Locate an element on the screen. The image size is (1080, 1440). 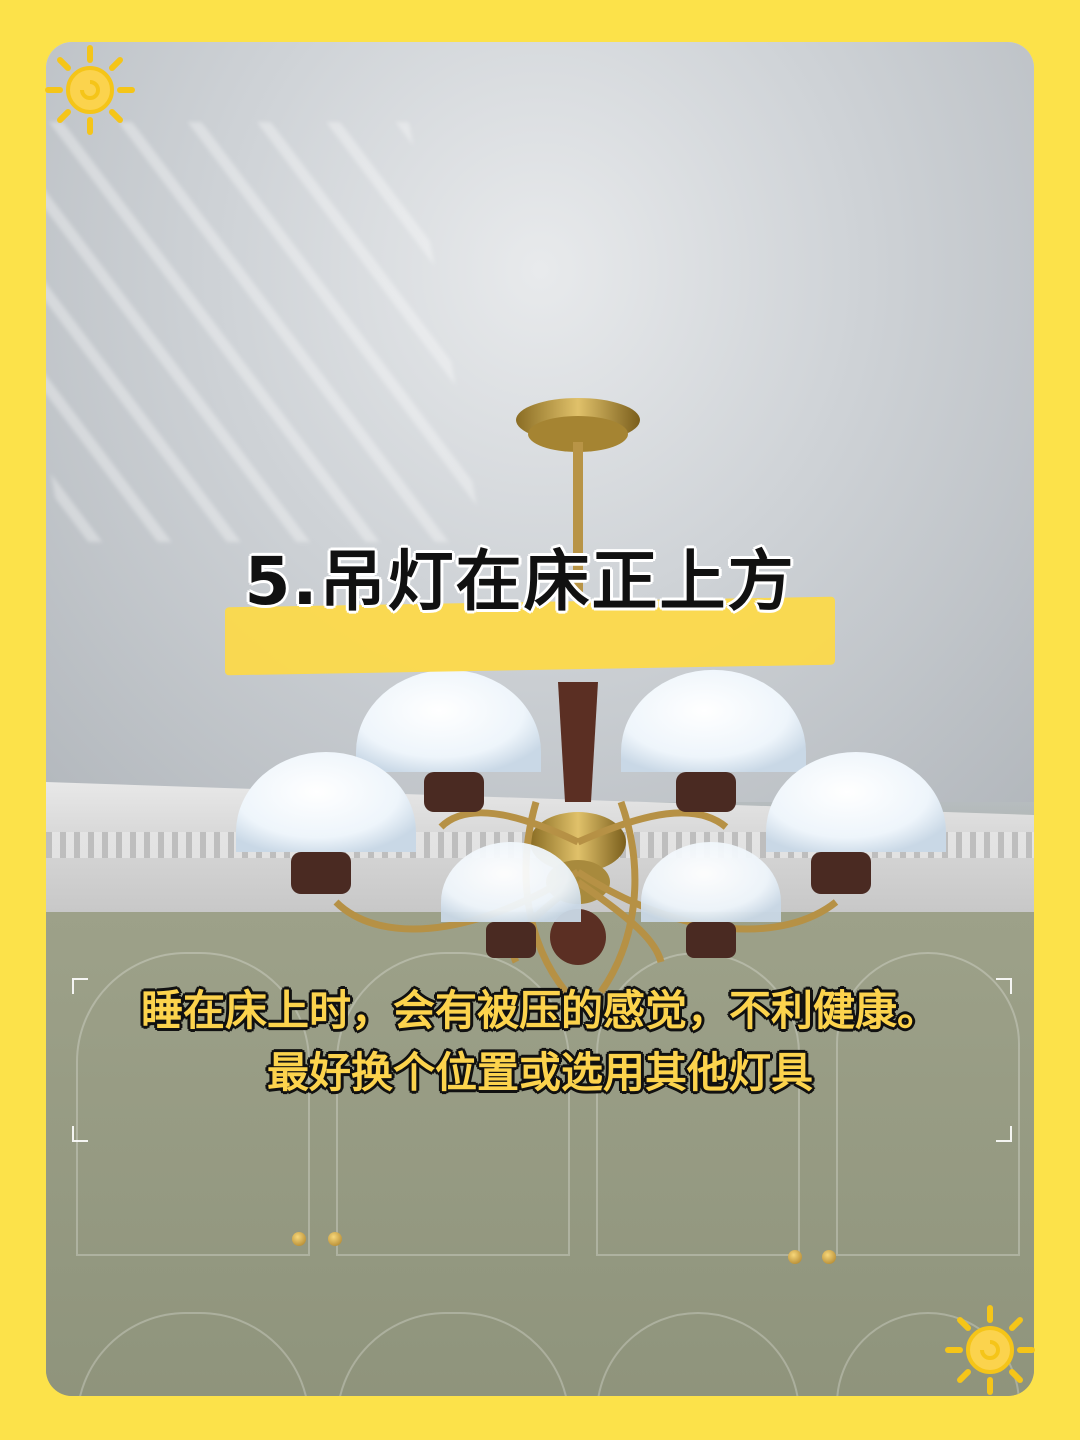
wooden-stem is located at coordinates (578, 742).